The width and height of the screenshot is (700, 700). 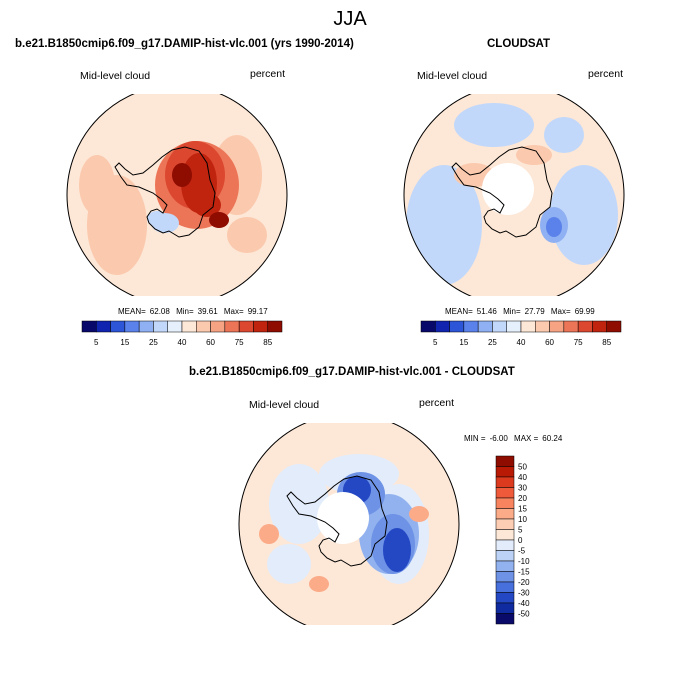 I want to click on panel2-mean: 51.46, so click(x=486, y=311).